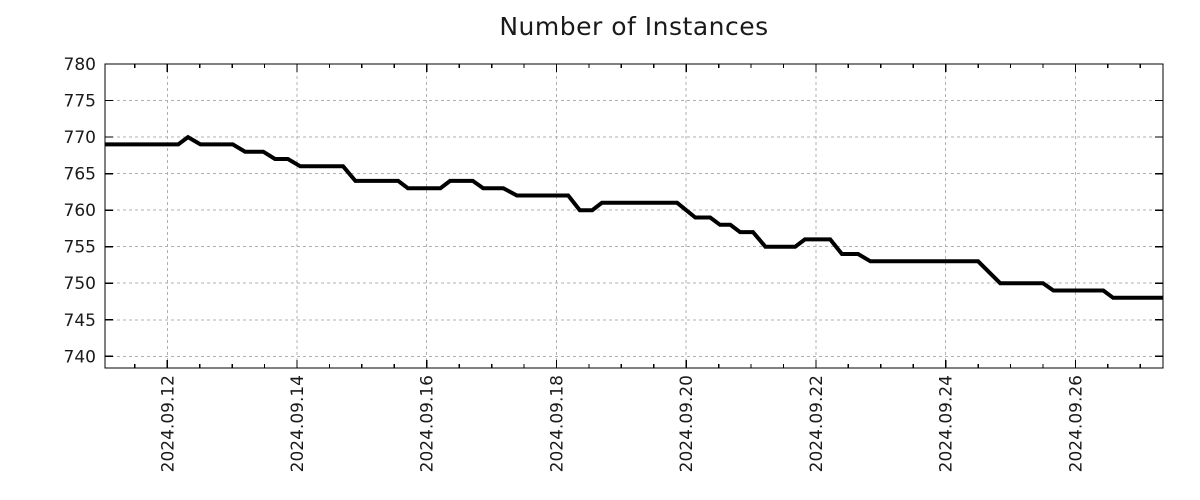 This screenshot has width=1200, height=500. Describe the element at coordinates (80, 321) in the screenshot. I see `y-tick-label: 745` at that location.